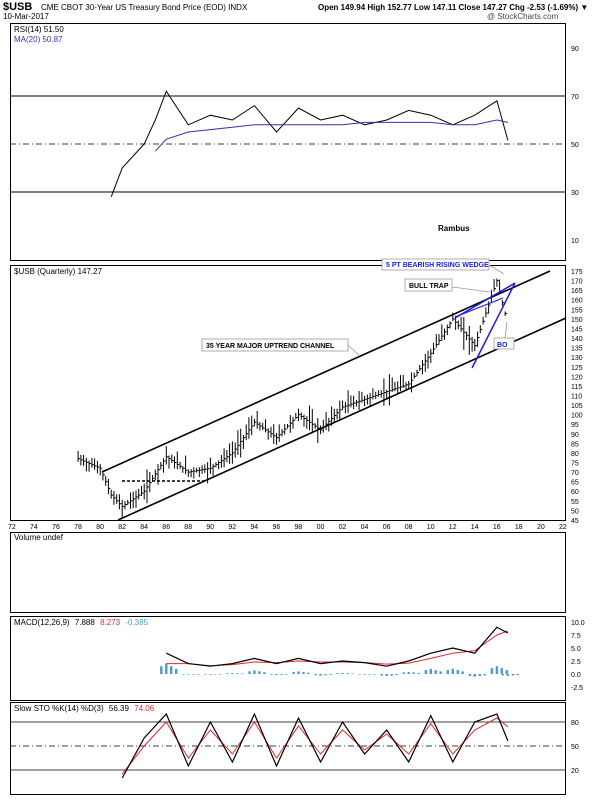  I want to click on macd-tick-3: 2.5, so click(576, 662).